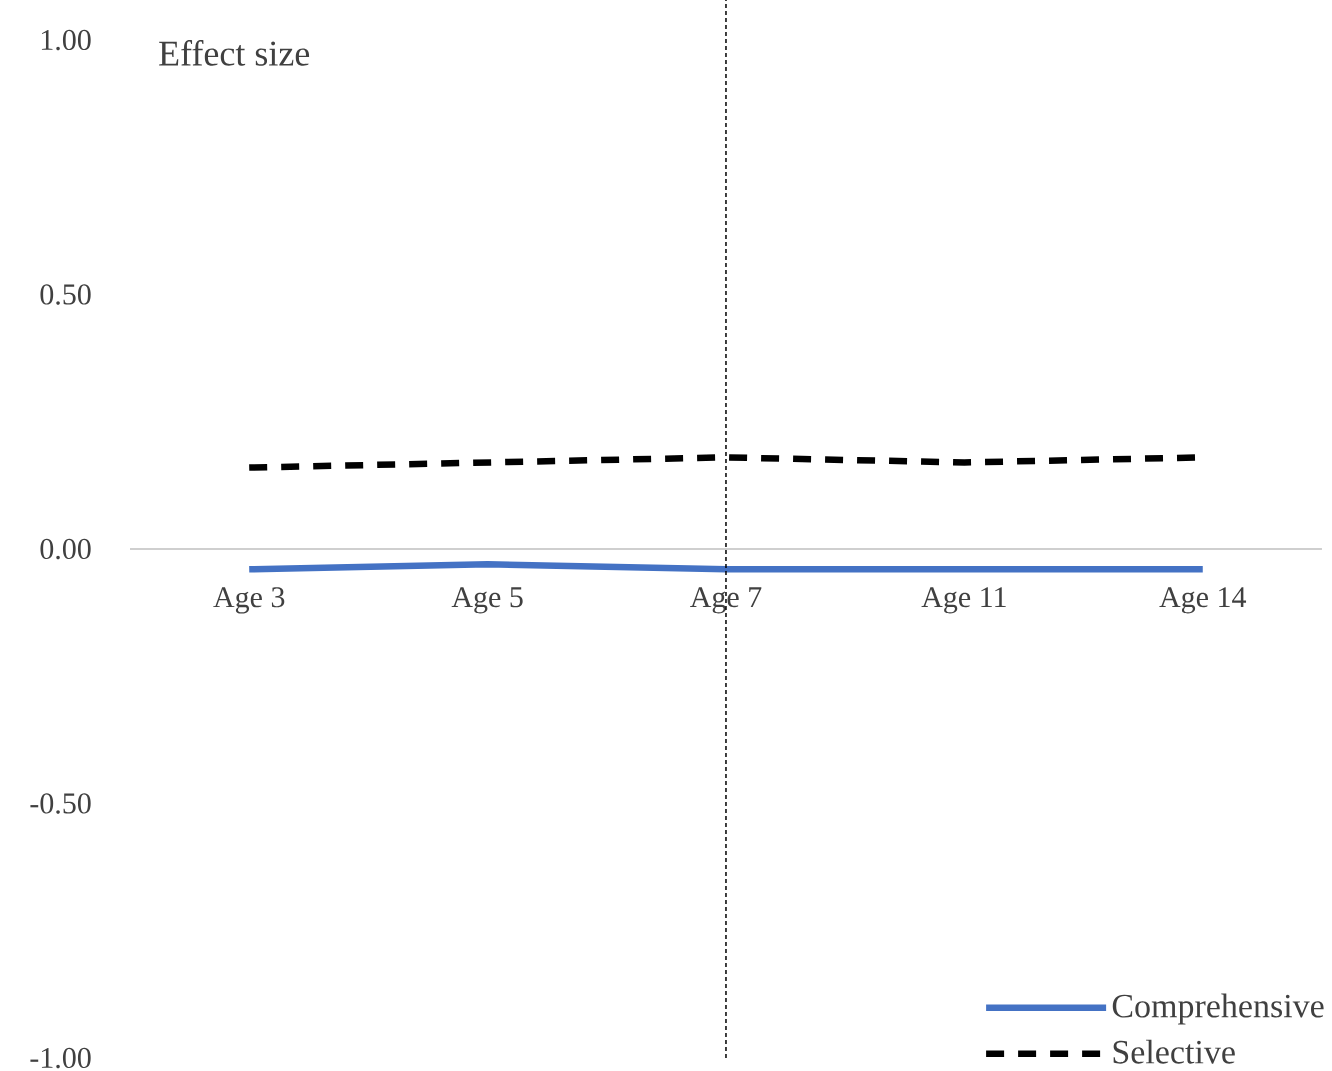  What do you see at coordinates (1218, 1009) in the screenshot?
I see `legend-label: Comprehensive` at bounding box center [1218, 1009].